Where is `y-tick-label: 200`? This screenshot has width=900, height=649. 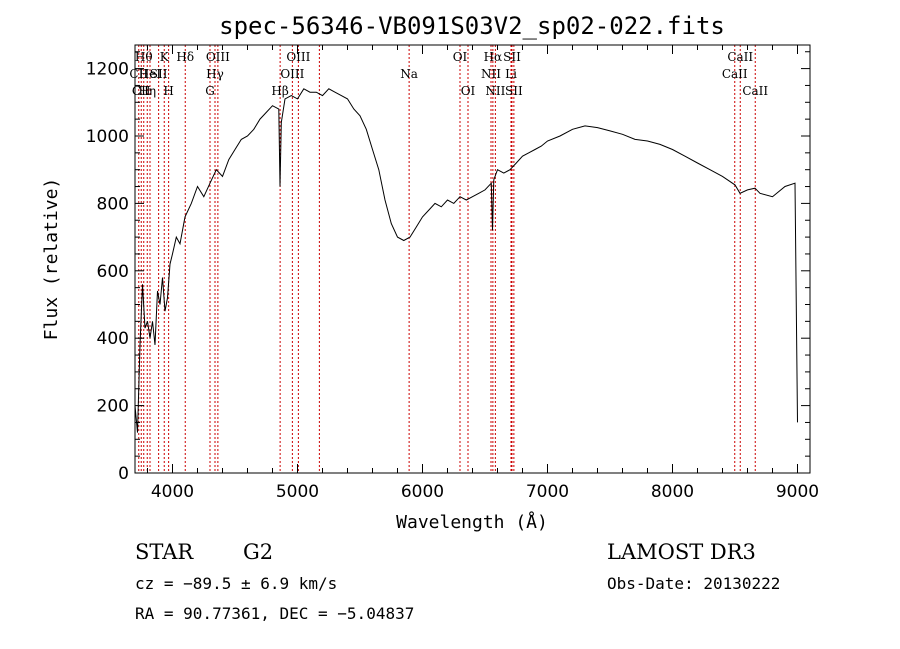
y-tick-label: 200 is located at coordinates (113, 407).